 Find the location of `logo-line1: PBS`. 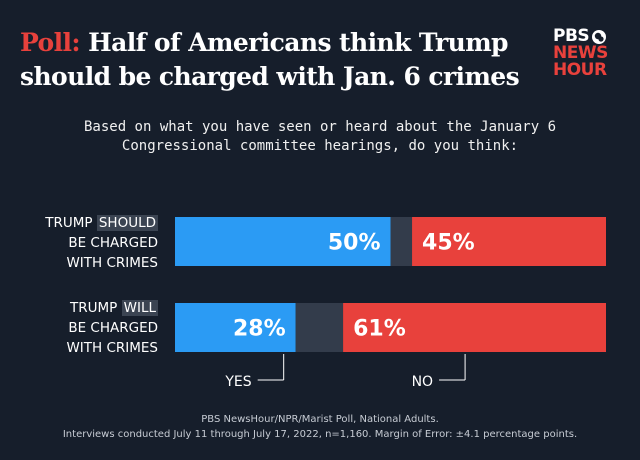

logo-line1: PBS is located at coordinates (571, 36).